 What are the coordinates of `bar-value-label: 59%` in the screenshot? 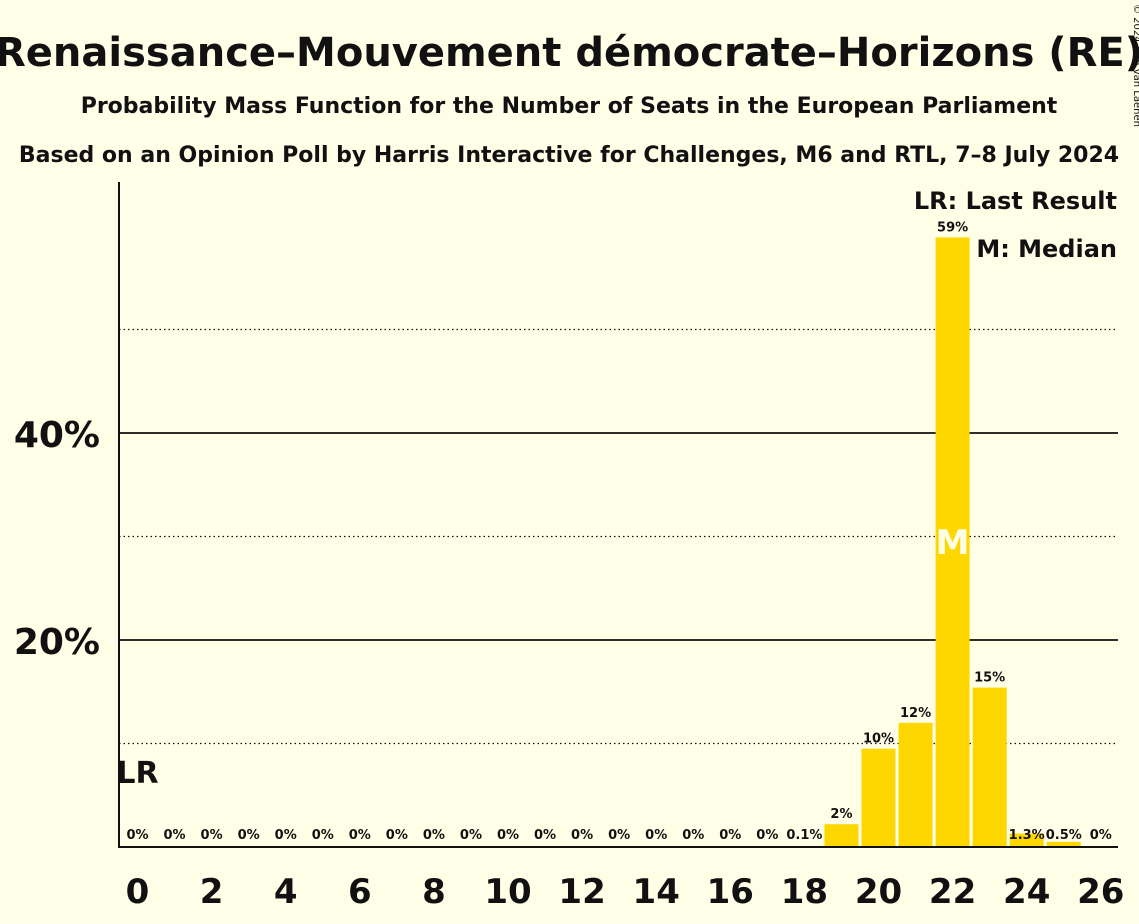 It's located at (952, 227).